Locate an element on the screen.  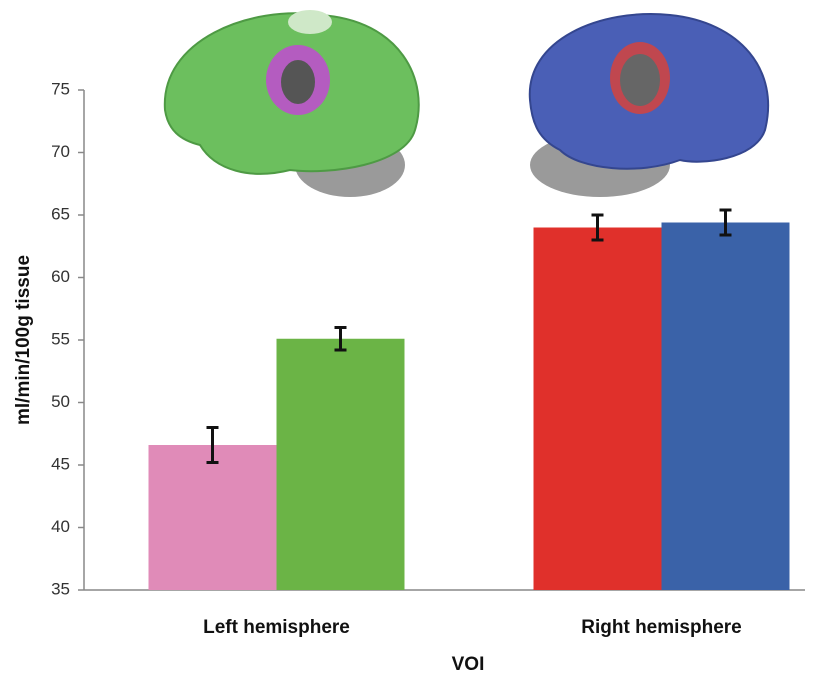
y-tick-label: 55 is located at coordinates (60, 338).